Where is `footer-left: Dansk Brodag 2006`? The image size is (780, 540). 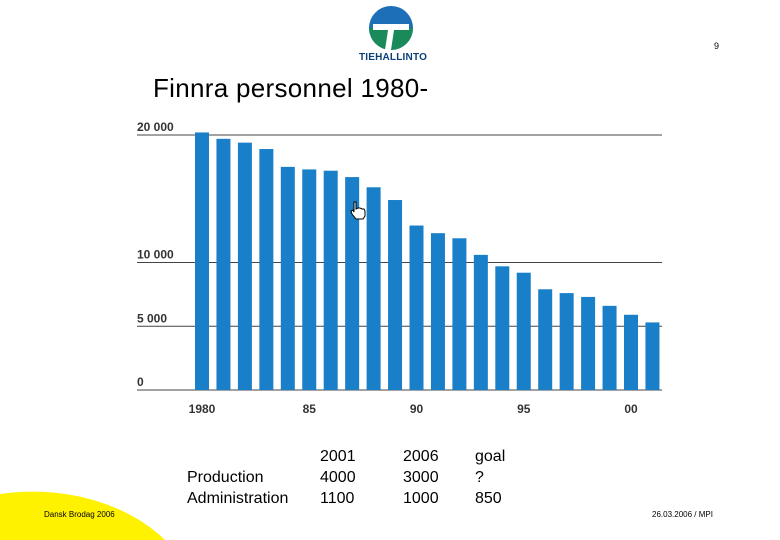
footer-left: Dansk Brodag 2006 is located at coordinates (79, 514).